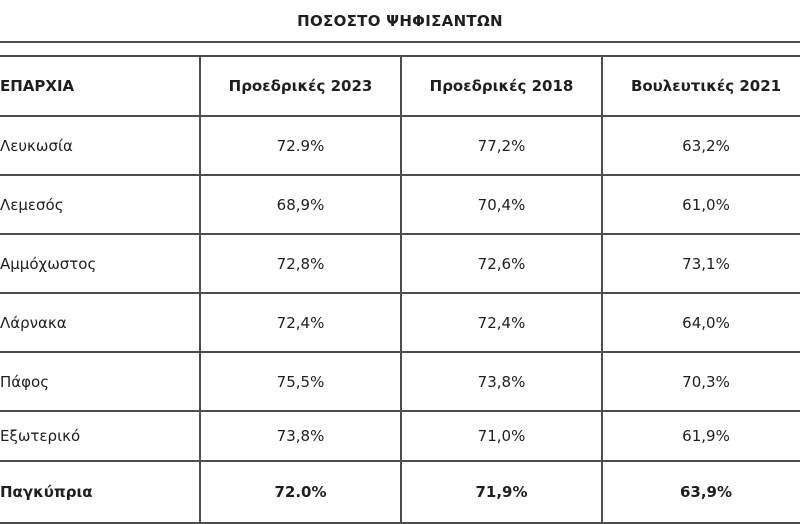 This screenshot has height=524, width=800. I want to click on table-row: Εξωτερικό 73,8% 71,0% 61,9%, so click(400, 436).